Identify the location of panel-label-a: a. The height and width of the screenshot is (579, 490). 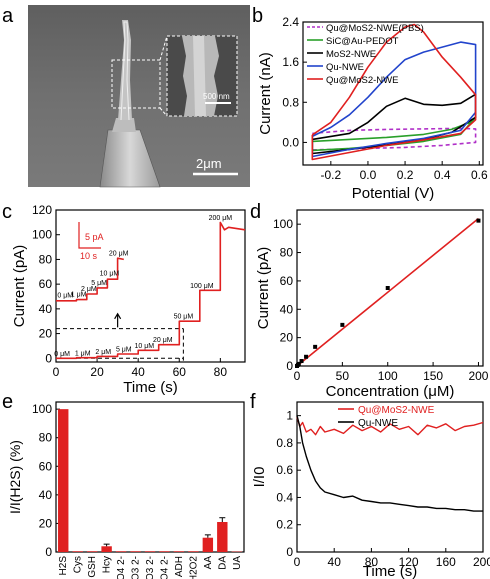
(8, 16).